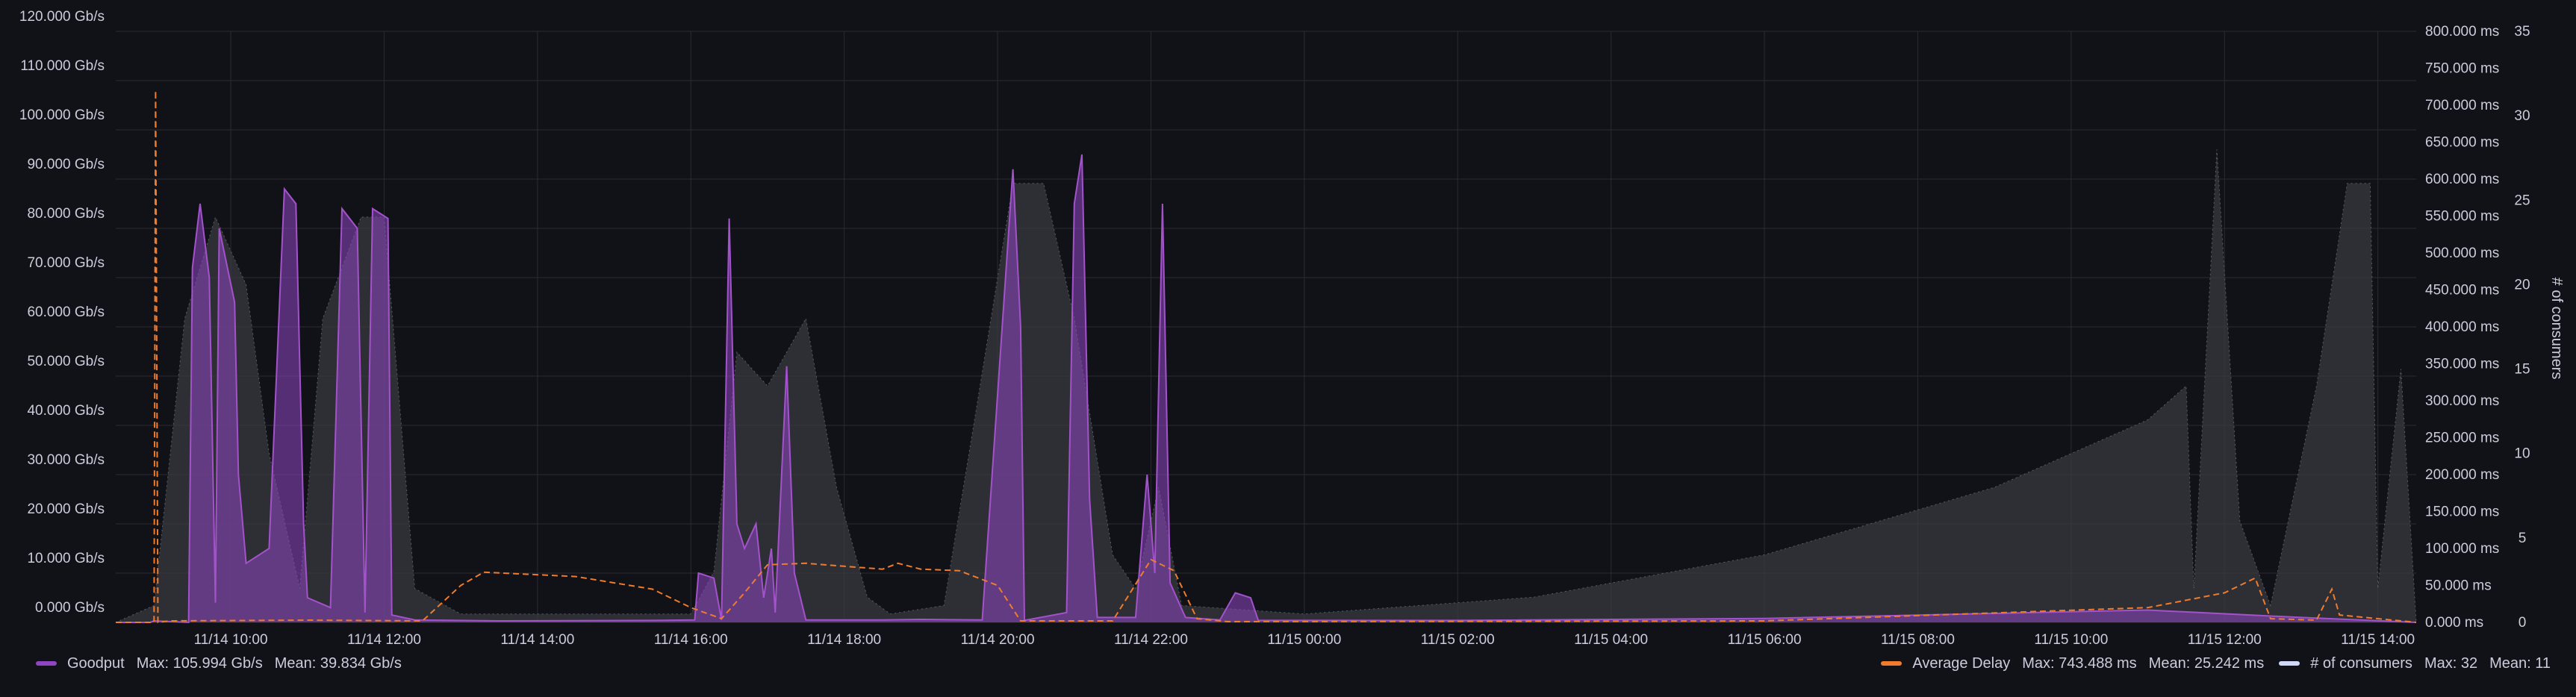 The image size is (2576, 697). I want to click on consumers-swatch, so click(2289, 663).